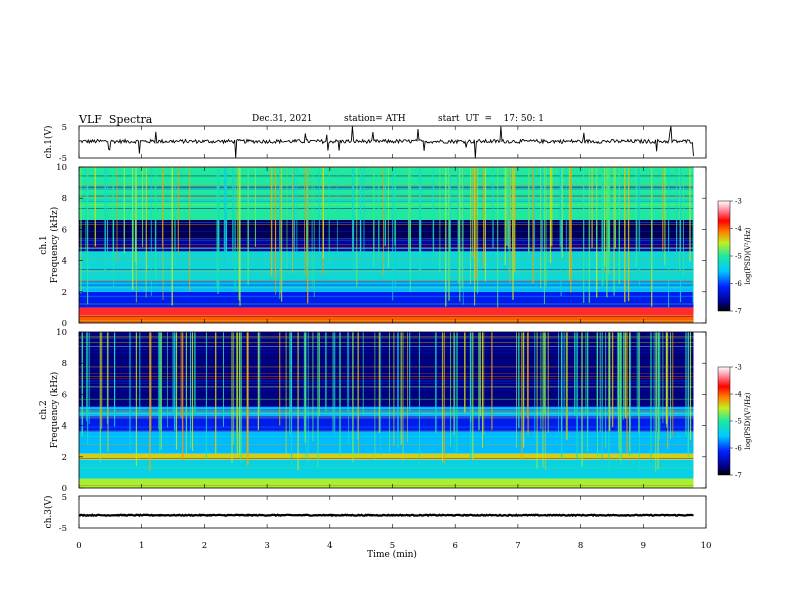 The image size is (792, 612). I want to click on ch1-spectrogram-ytick: 4, so click(64, 262).